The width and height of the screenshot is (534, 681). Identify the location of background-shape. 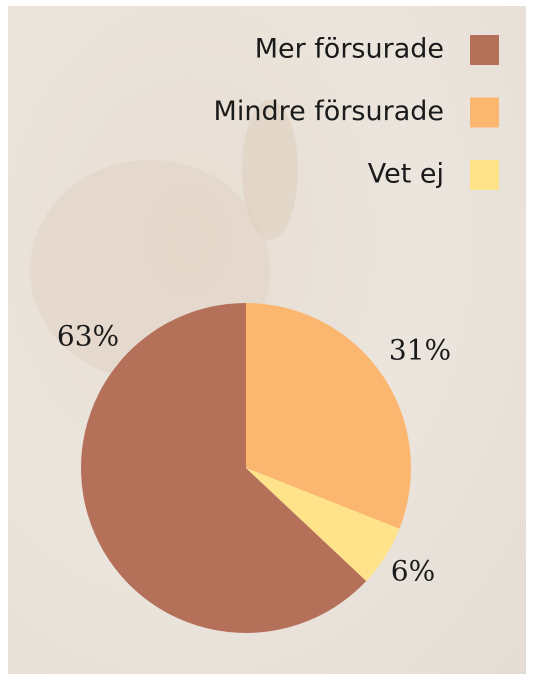
(270, 170).